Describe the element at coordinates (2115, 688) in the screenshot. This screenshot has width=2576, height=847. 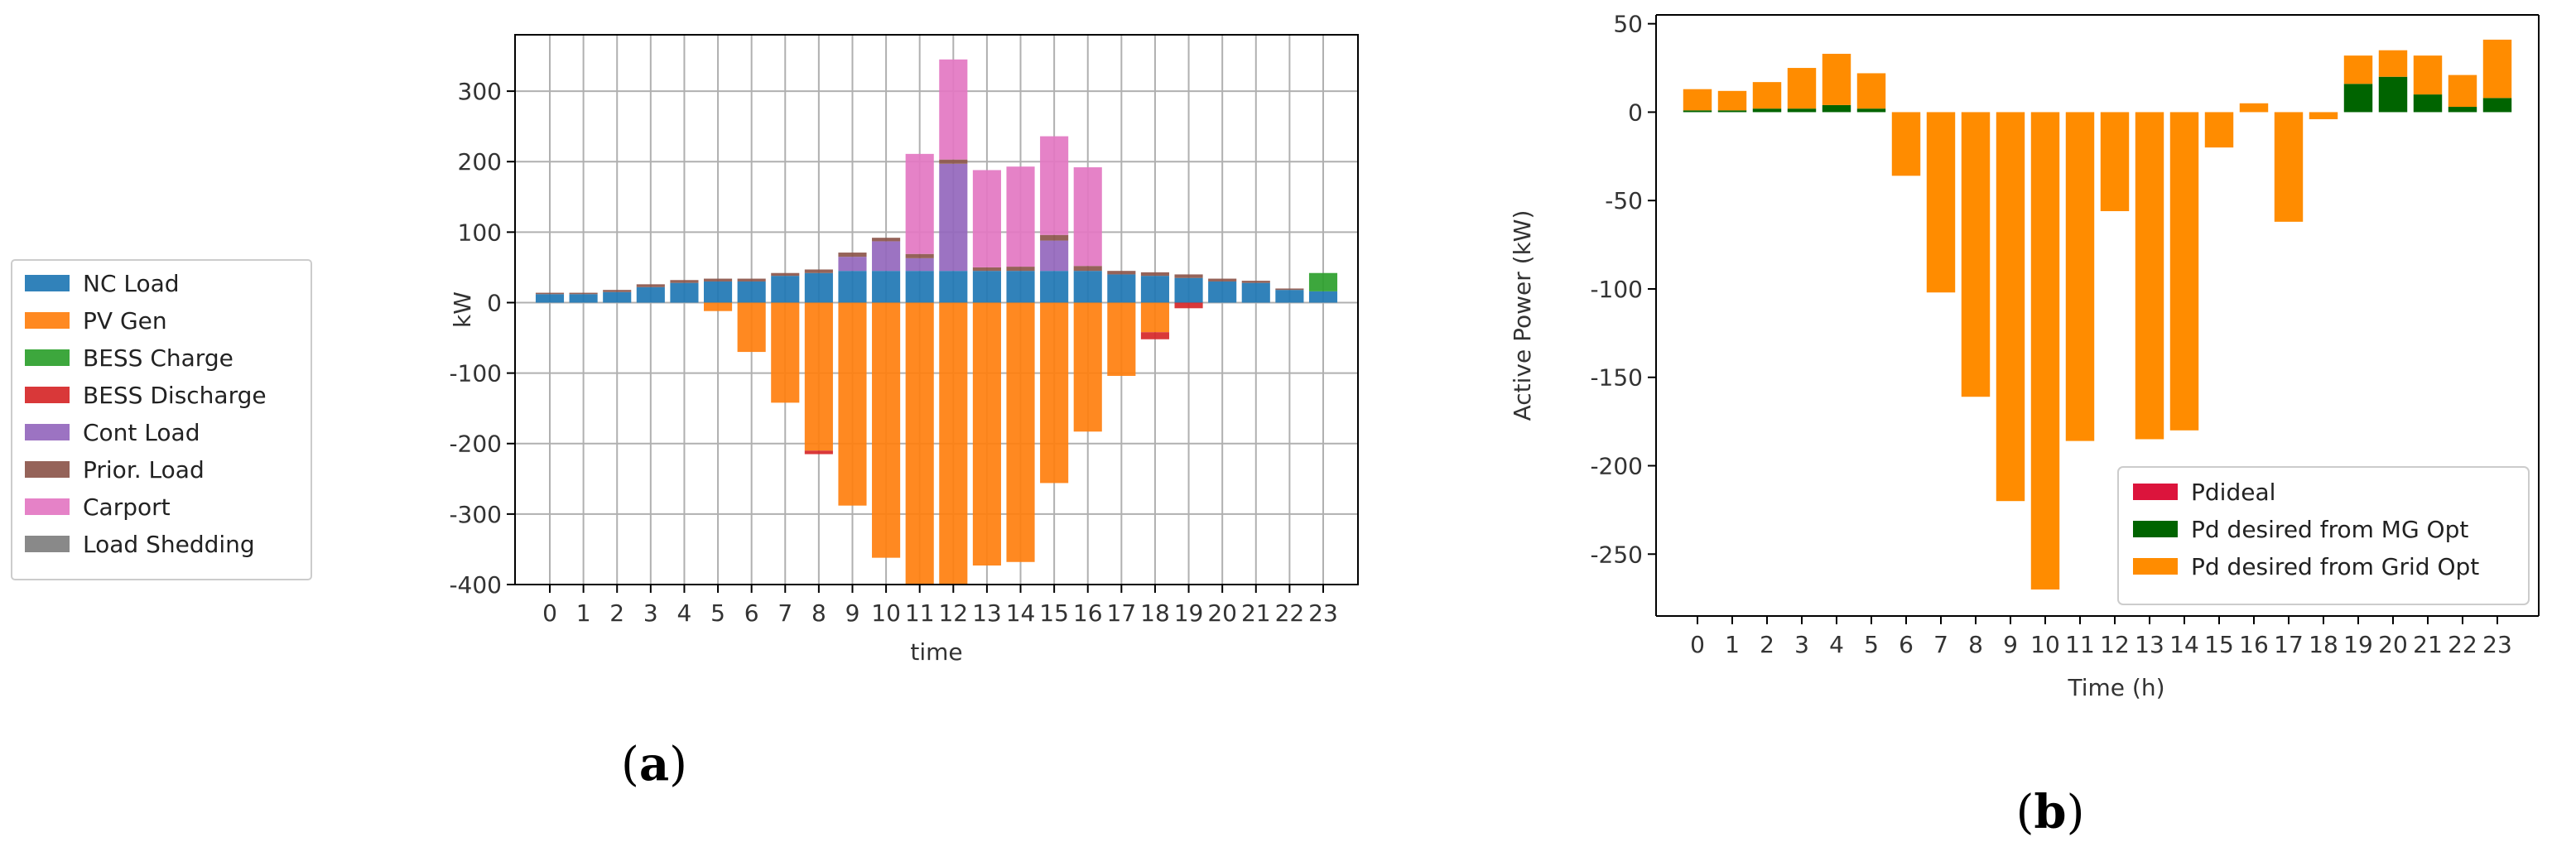
I see `chart-b-xlabel: Time (h)` at that location.